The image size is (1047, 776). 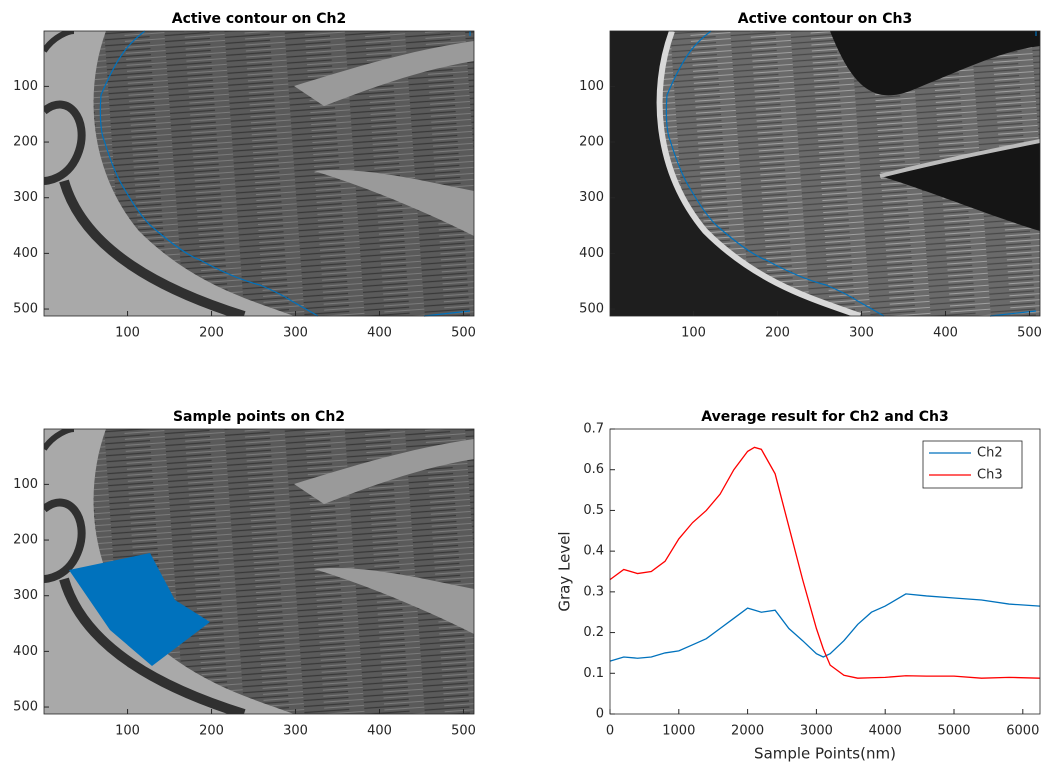 What do you see at coordinates (816, 731) in the screenshot?
I see `x-tick-label: 3000` at bounding box center [816, 731].